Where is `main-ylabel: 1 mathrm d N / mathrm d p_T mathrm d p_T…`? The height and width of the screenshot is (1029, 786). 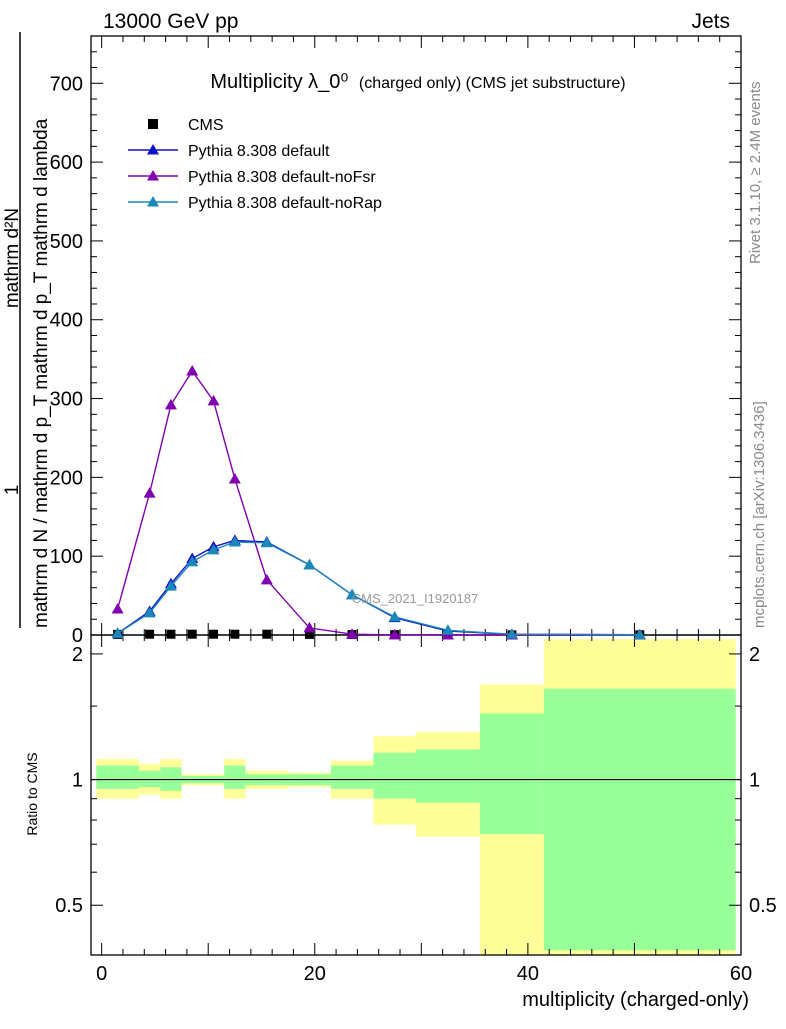
main-ylabel: 1 mathrm d N / mathrm d p_T mathrm d p_T… is located at coordinates (27, 330).